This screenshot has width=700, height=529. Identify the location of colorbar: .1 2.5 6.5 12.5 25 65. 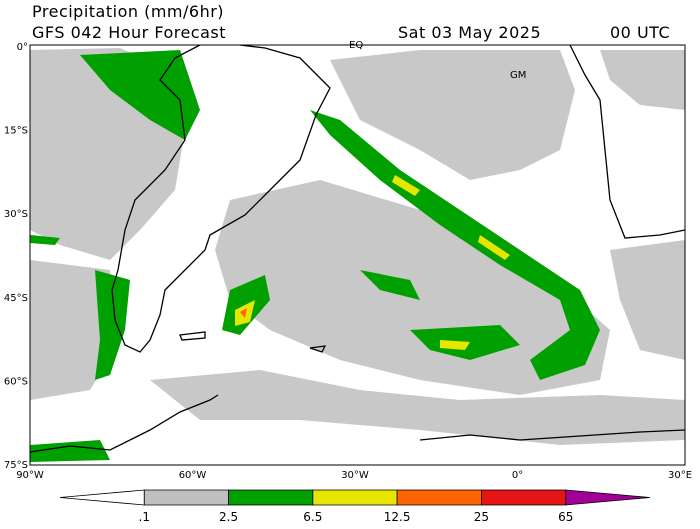
(355, 506).